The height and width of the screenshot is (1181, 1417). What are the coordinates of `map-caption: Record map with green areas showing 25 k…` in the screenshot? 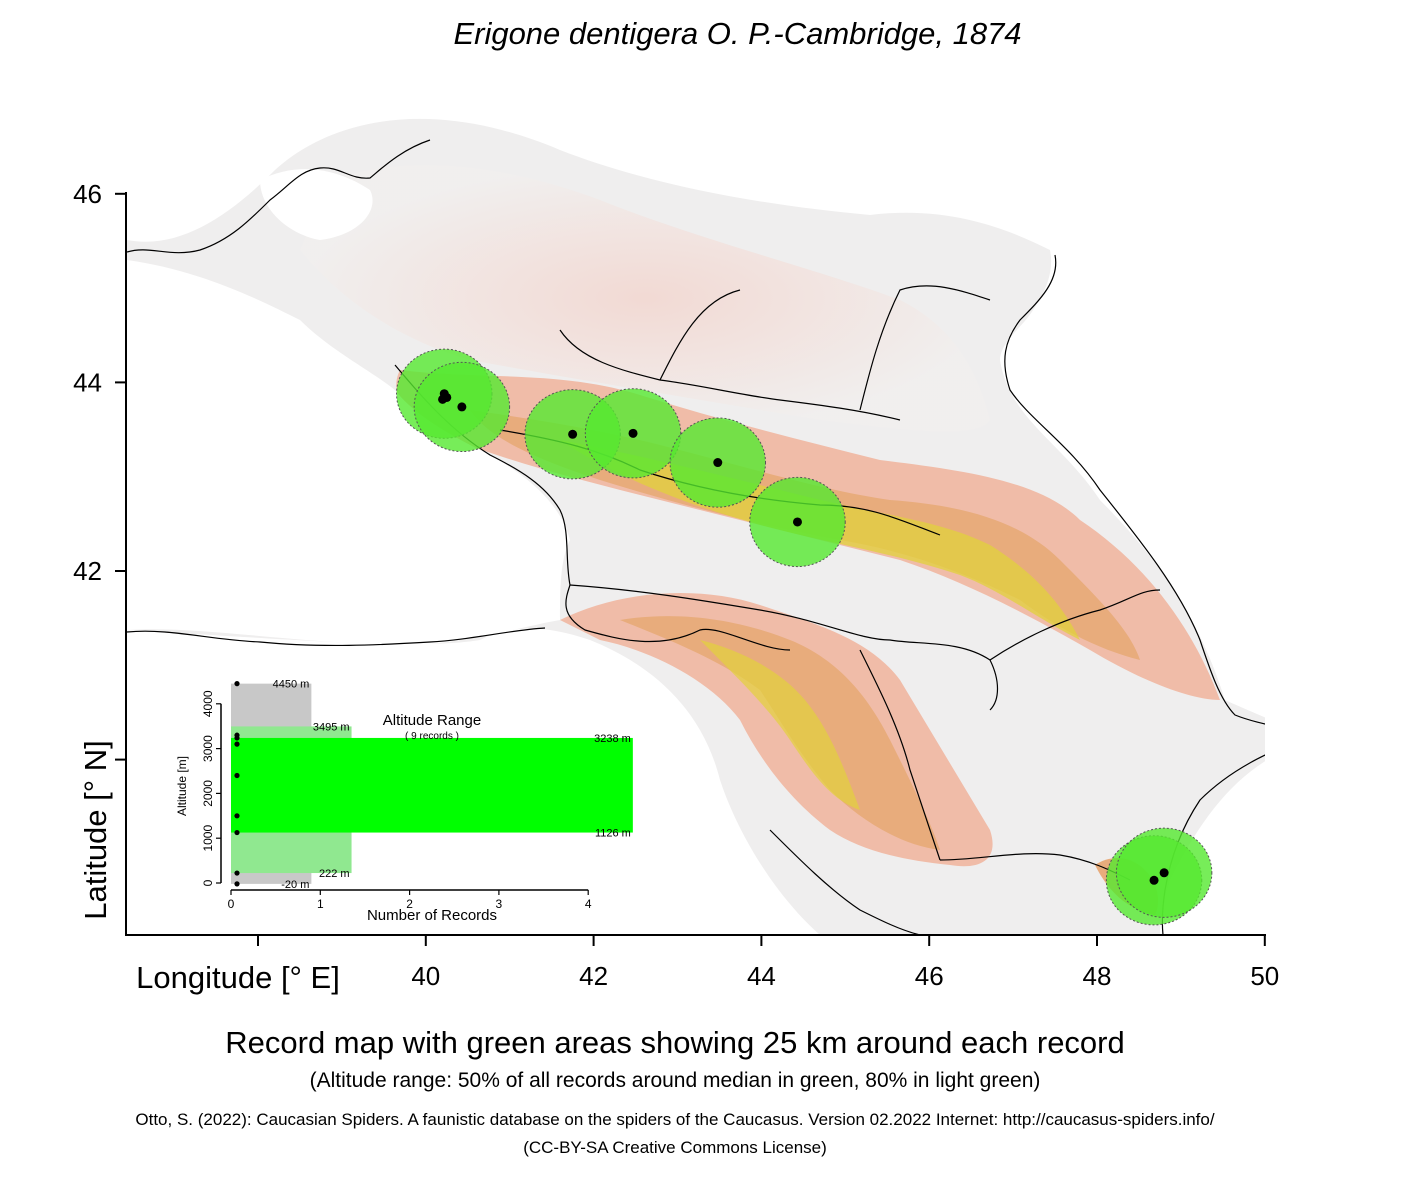 It's located at (675, 1042).